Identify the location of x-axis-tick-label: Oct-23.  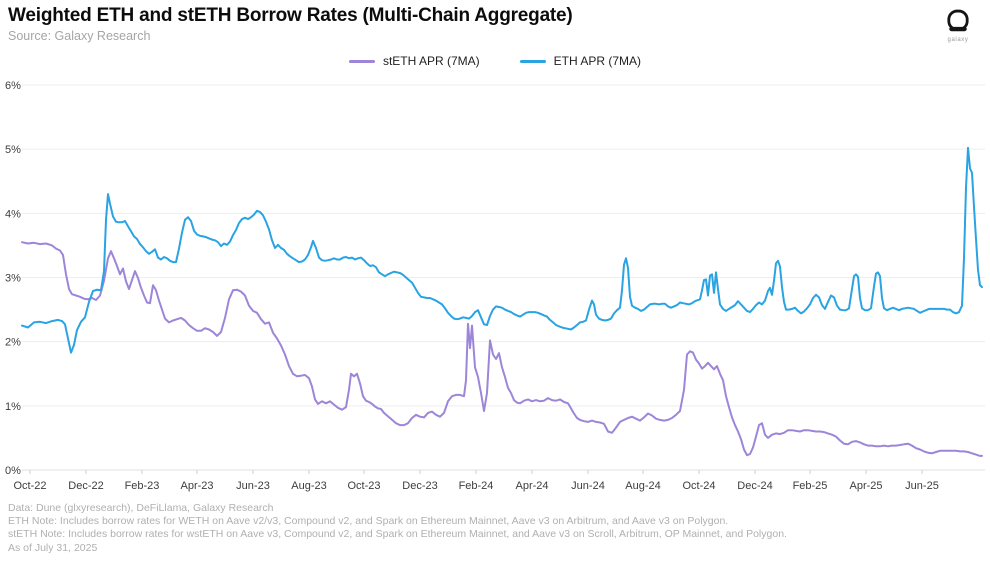
(363, 486).